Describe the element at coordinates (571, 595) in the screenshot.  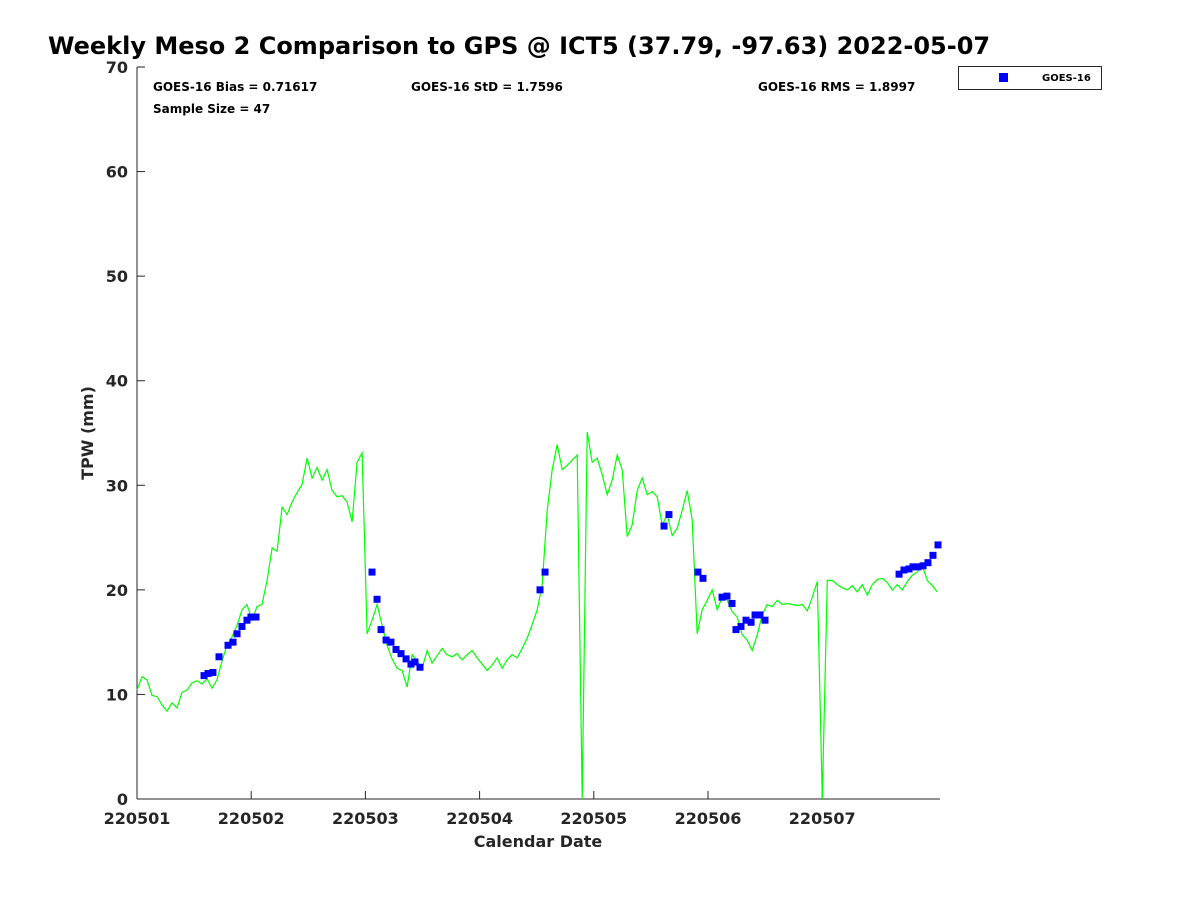
I see `goes16-series` at that location.